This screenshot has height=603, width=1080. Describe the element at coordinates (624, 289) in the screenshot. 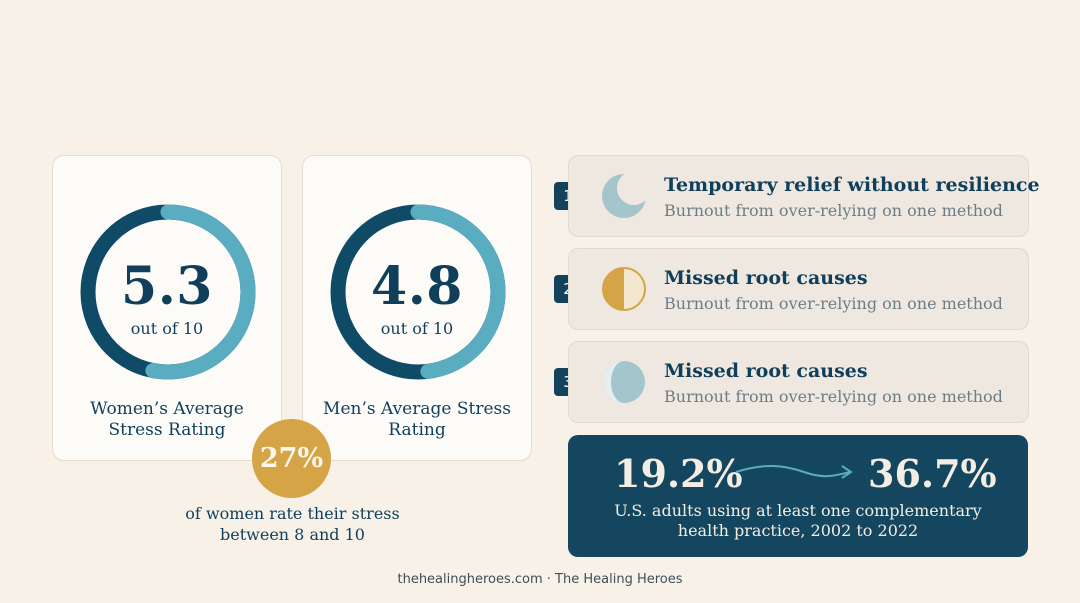

I see `half-moon-icon` at that location.